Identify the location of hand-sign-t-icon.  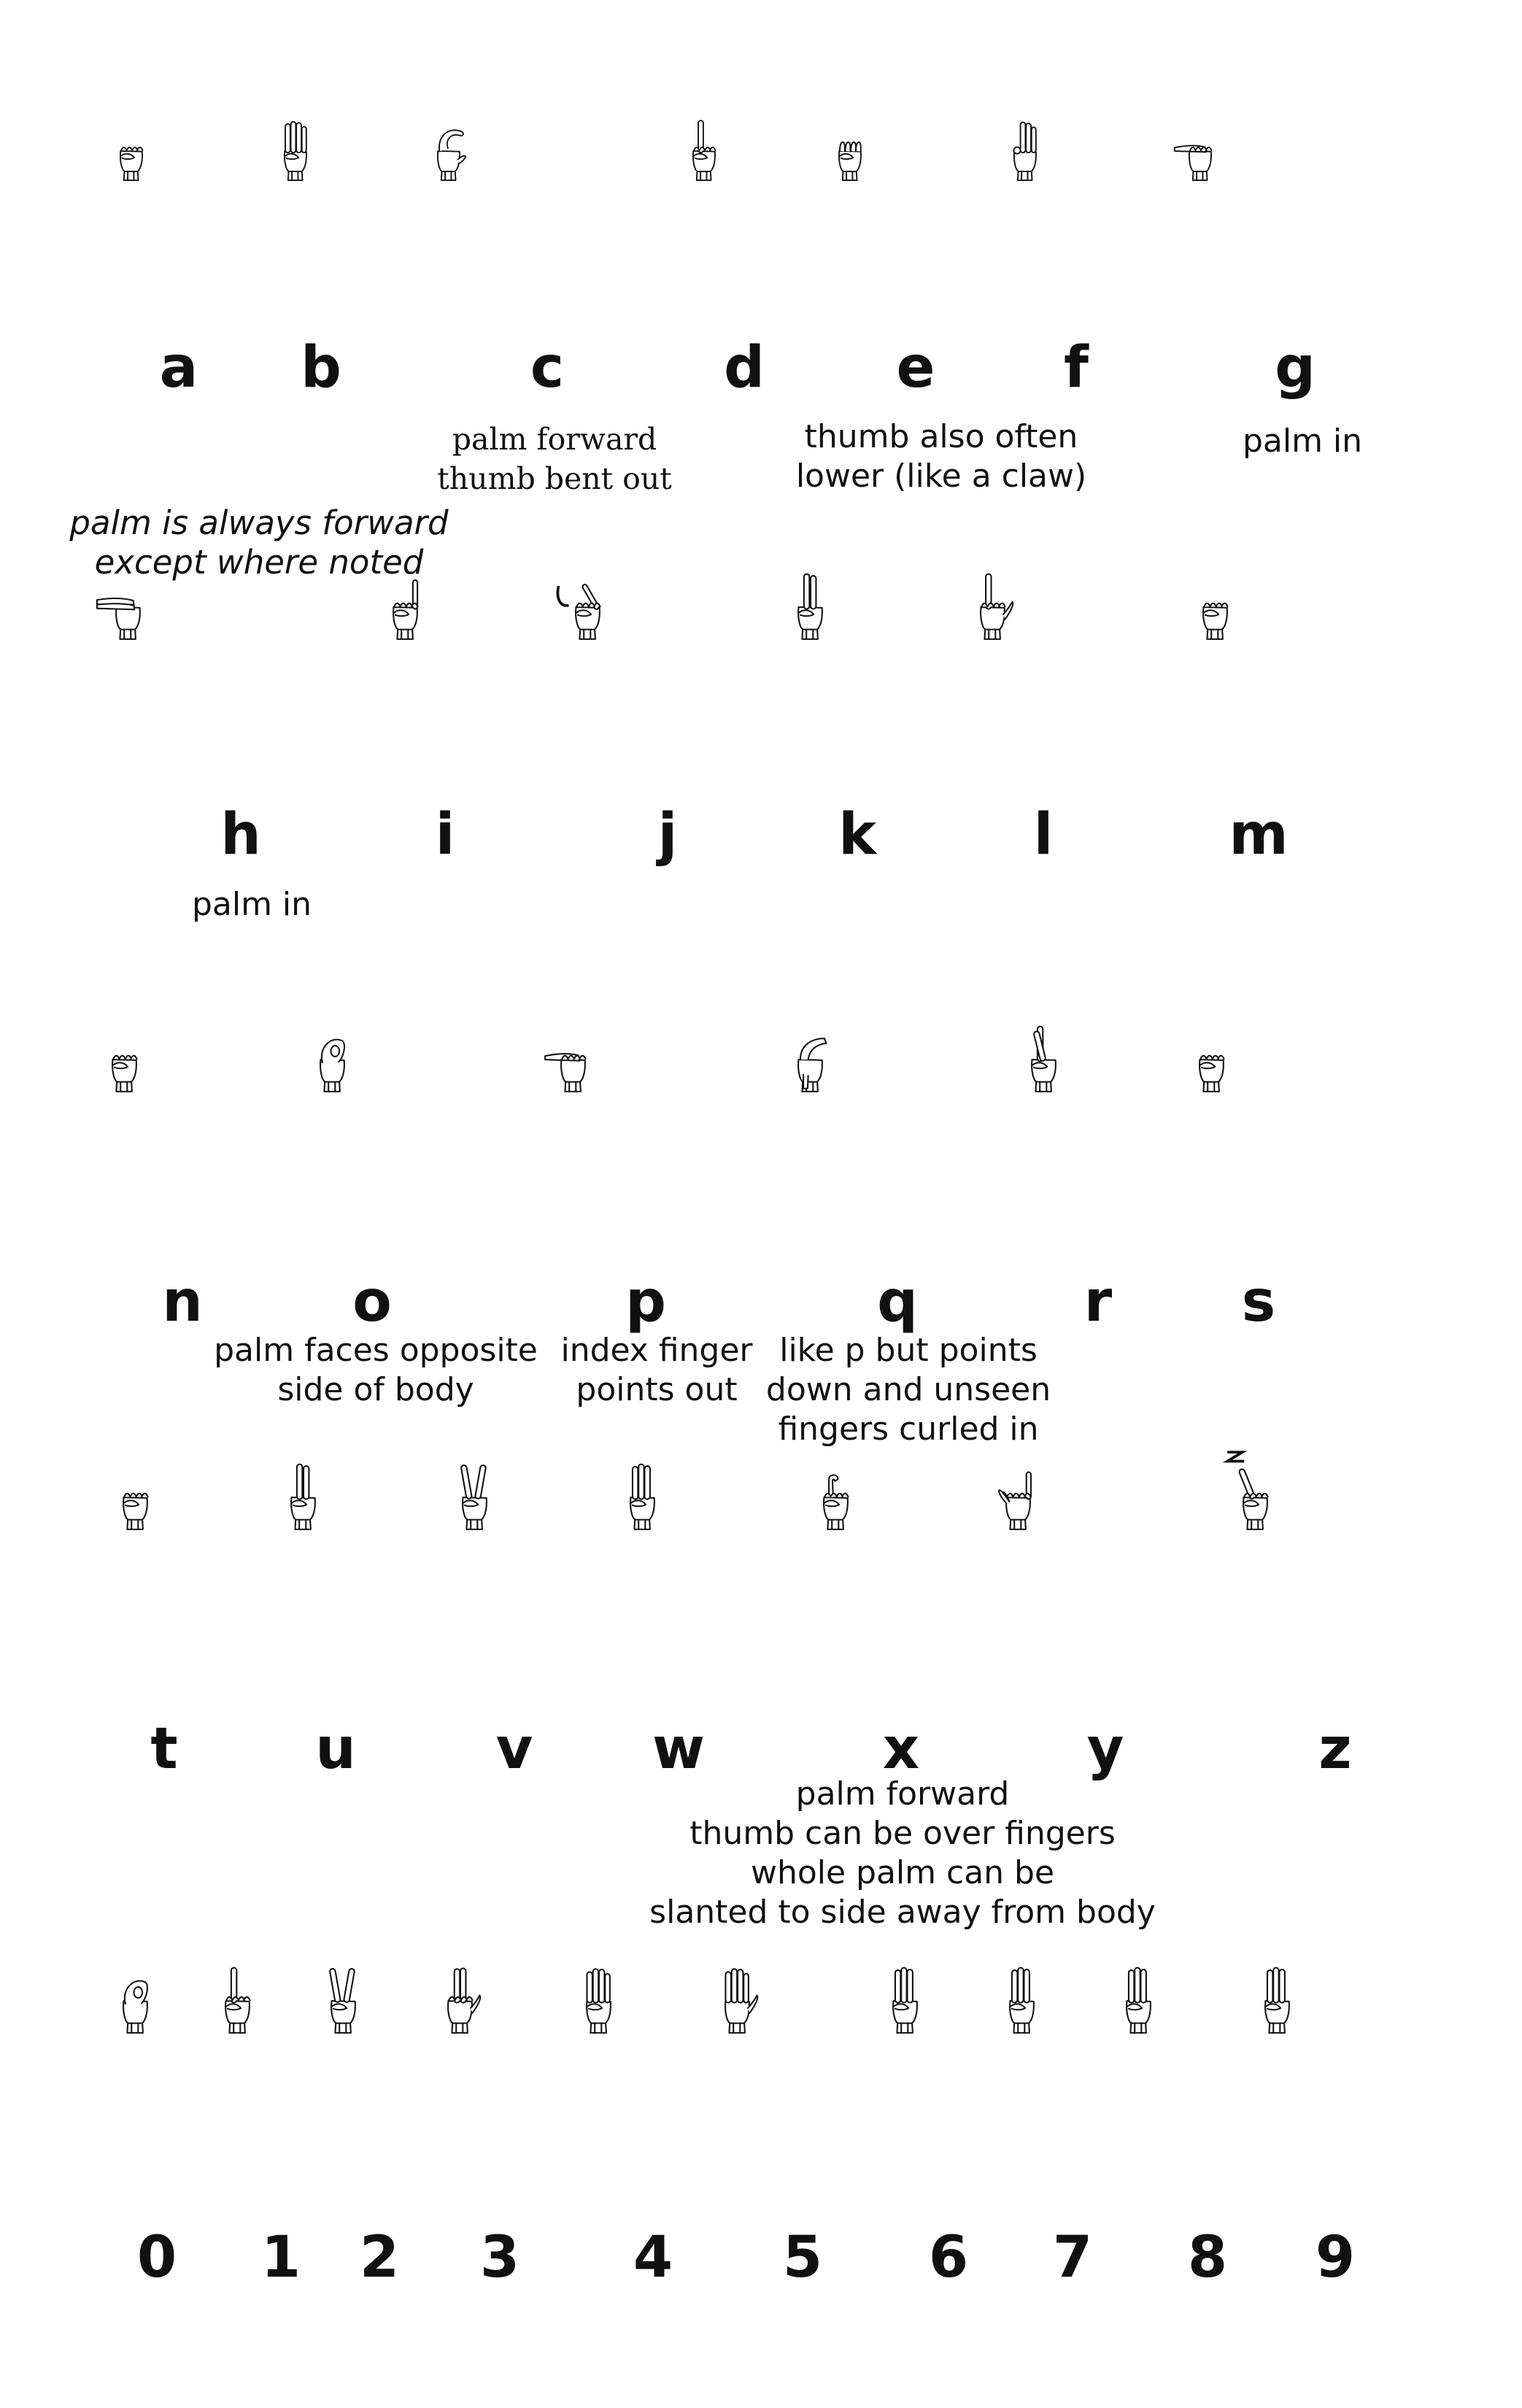
(131, 1496).